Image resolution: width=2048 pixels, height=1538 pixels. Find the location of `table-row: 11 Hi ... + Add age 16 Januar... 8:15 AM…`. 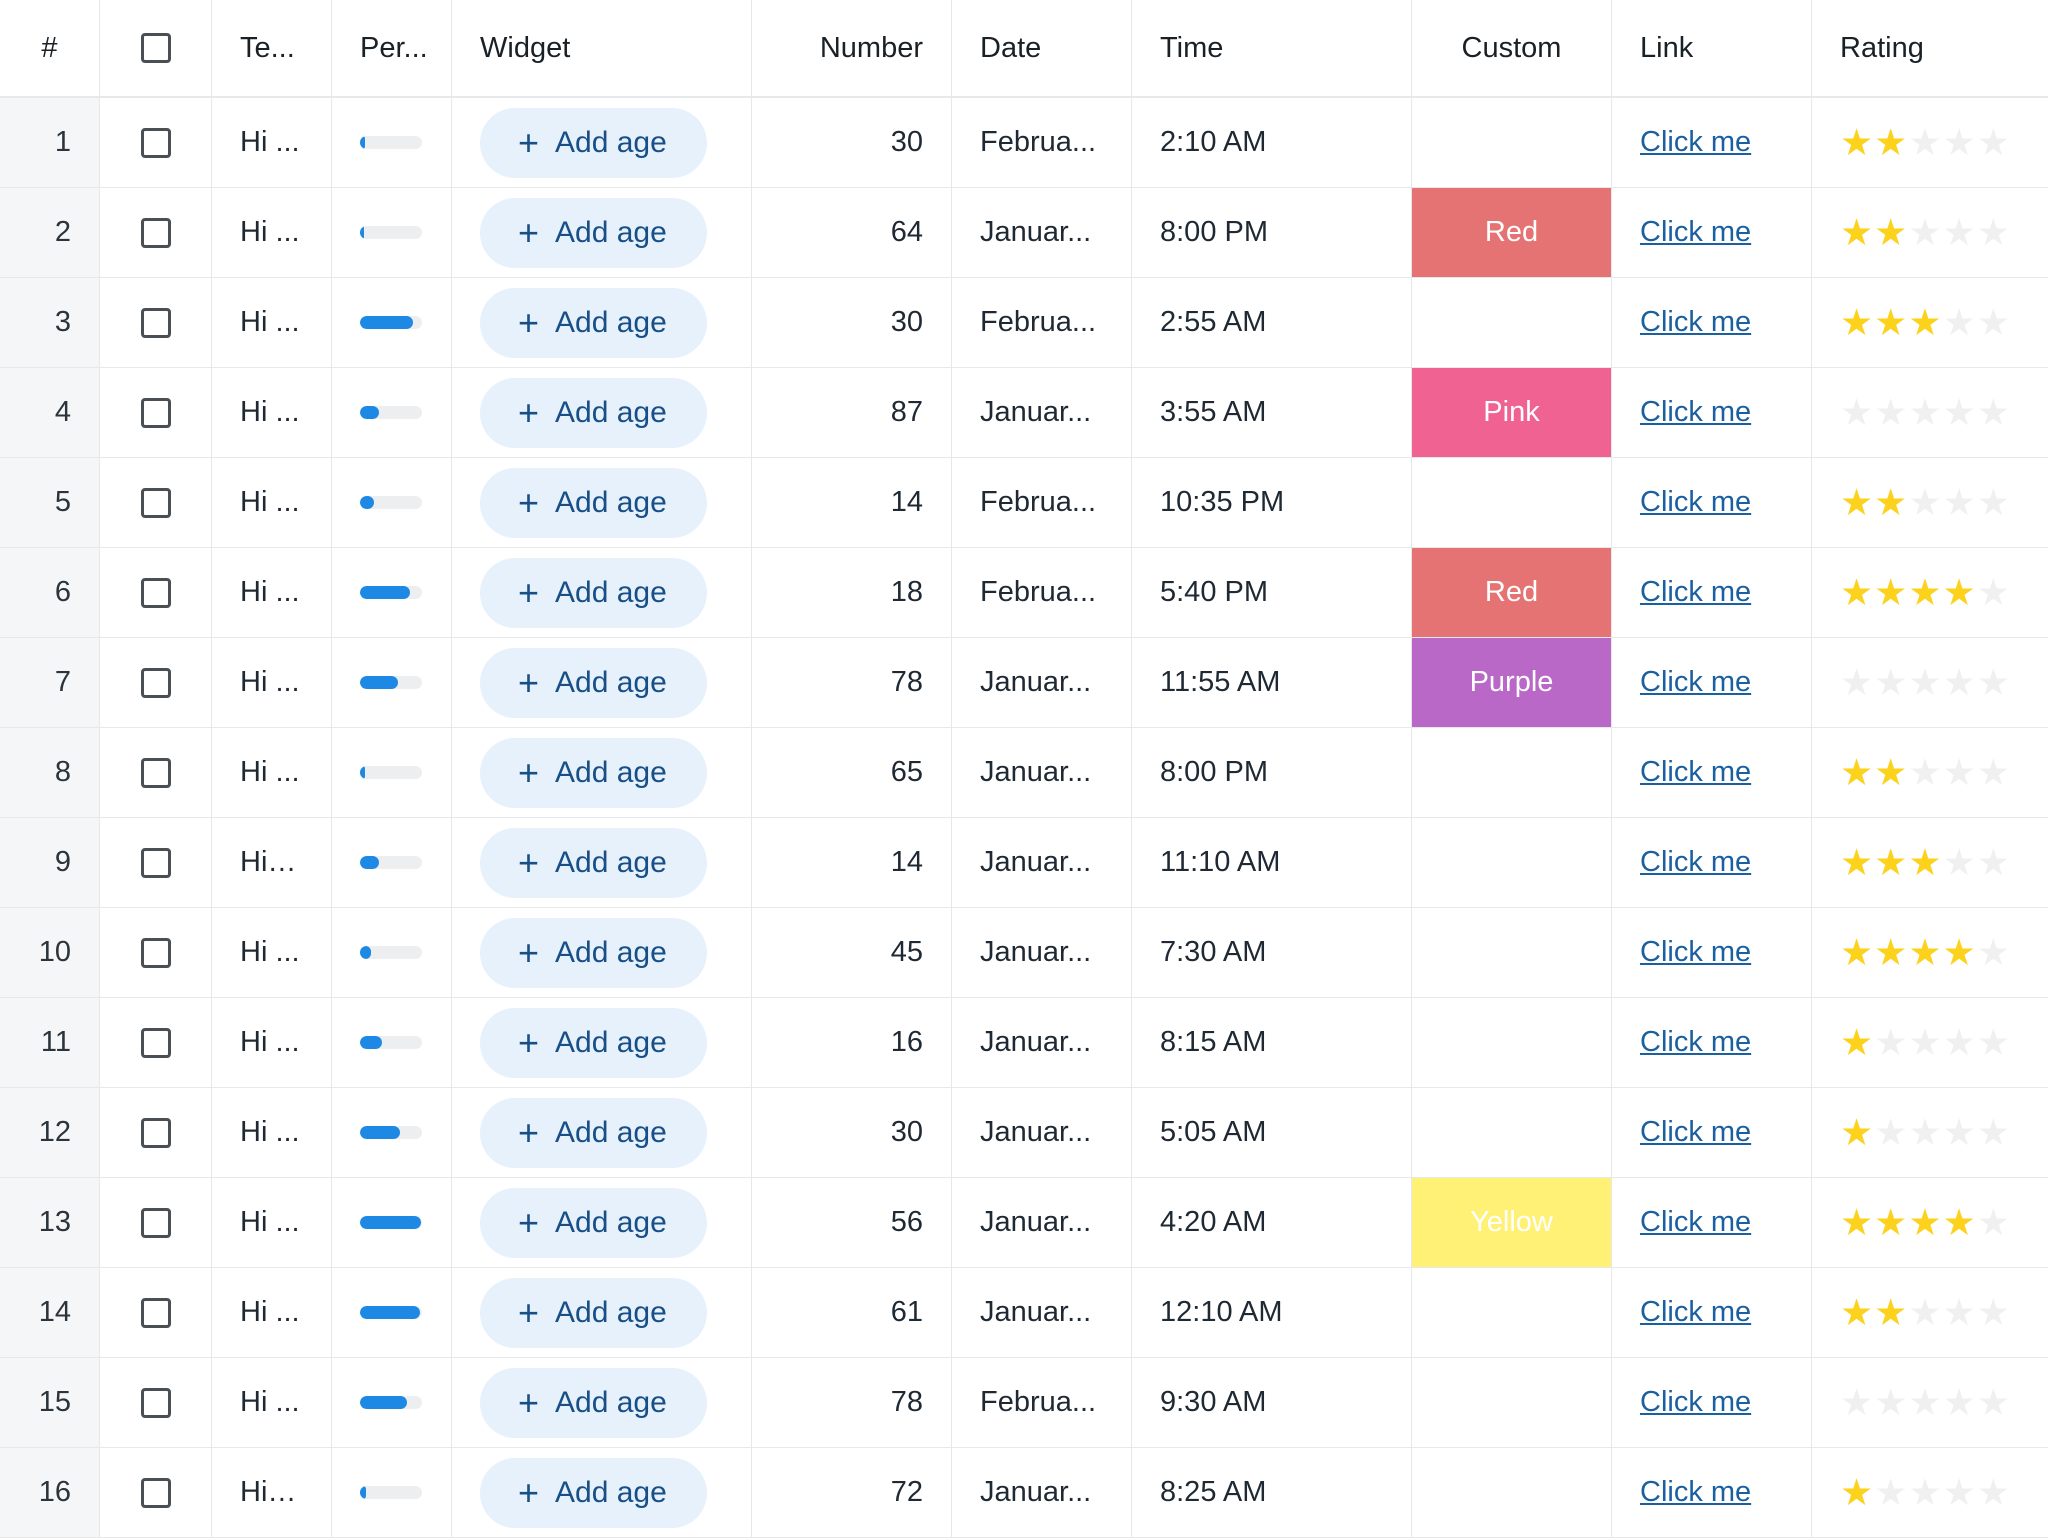

table-row: 11 Hi ... + Add age 16 Januar... 8:15 AM… is located at coordinates (1024, 1043).